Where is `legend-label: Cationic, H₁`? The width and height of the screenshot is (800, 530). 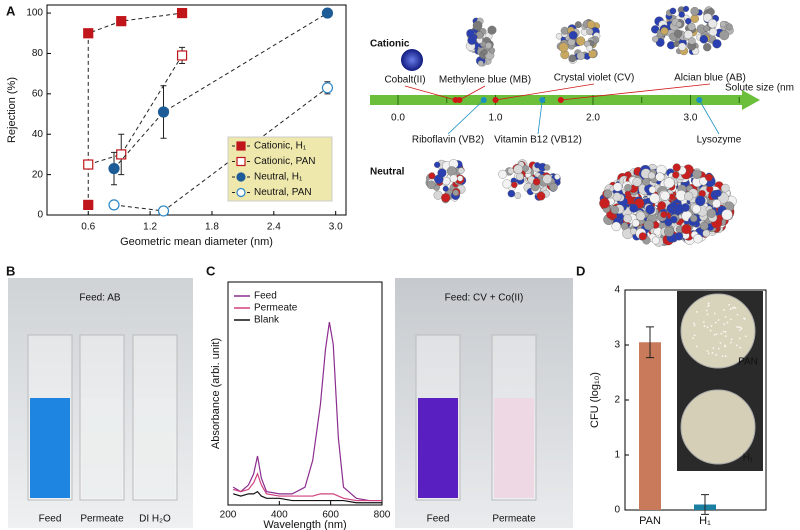
legend-label: Cationic, H₁ is located at coordinates (280, 146).